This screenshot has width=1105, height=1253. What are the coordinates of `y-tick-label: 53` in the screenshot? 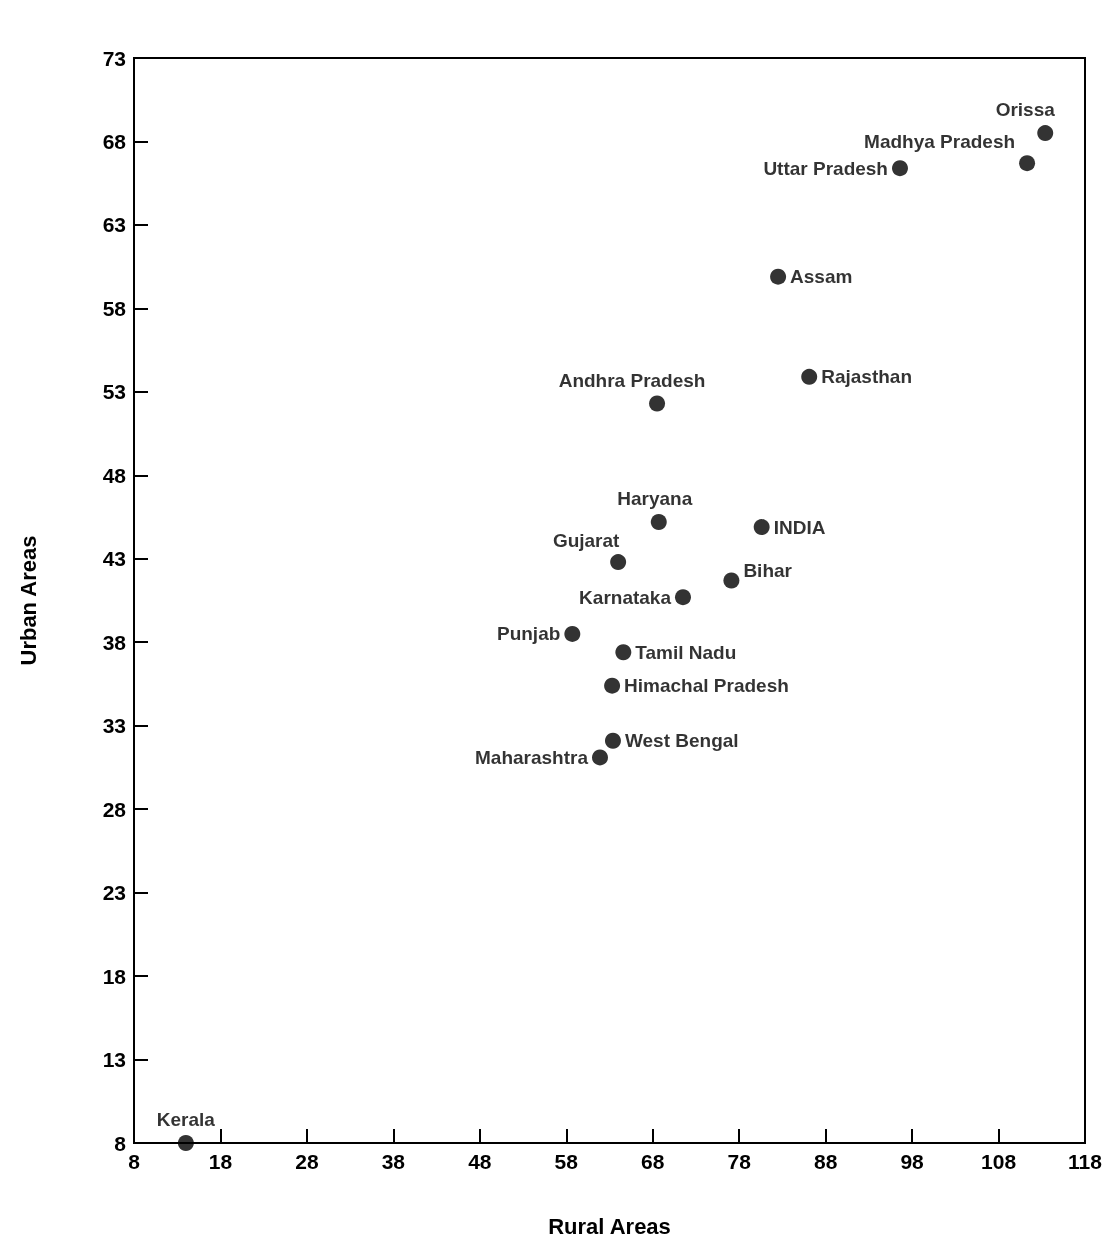 It's located at (114, 392).